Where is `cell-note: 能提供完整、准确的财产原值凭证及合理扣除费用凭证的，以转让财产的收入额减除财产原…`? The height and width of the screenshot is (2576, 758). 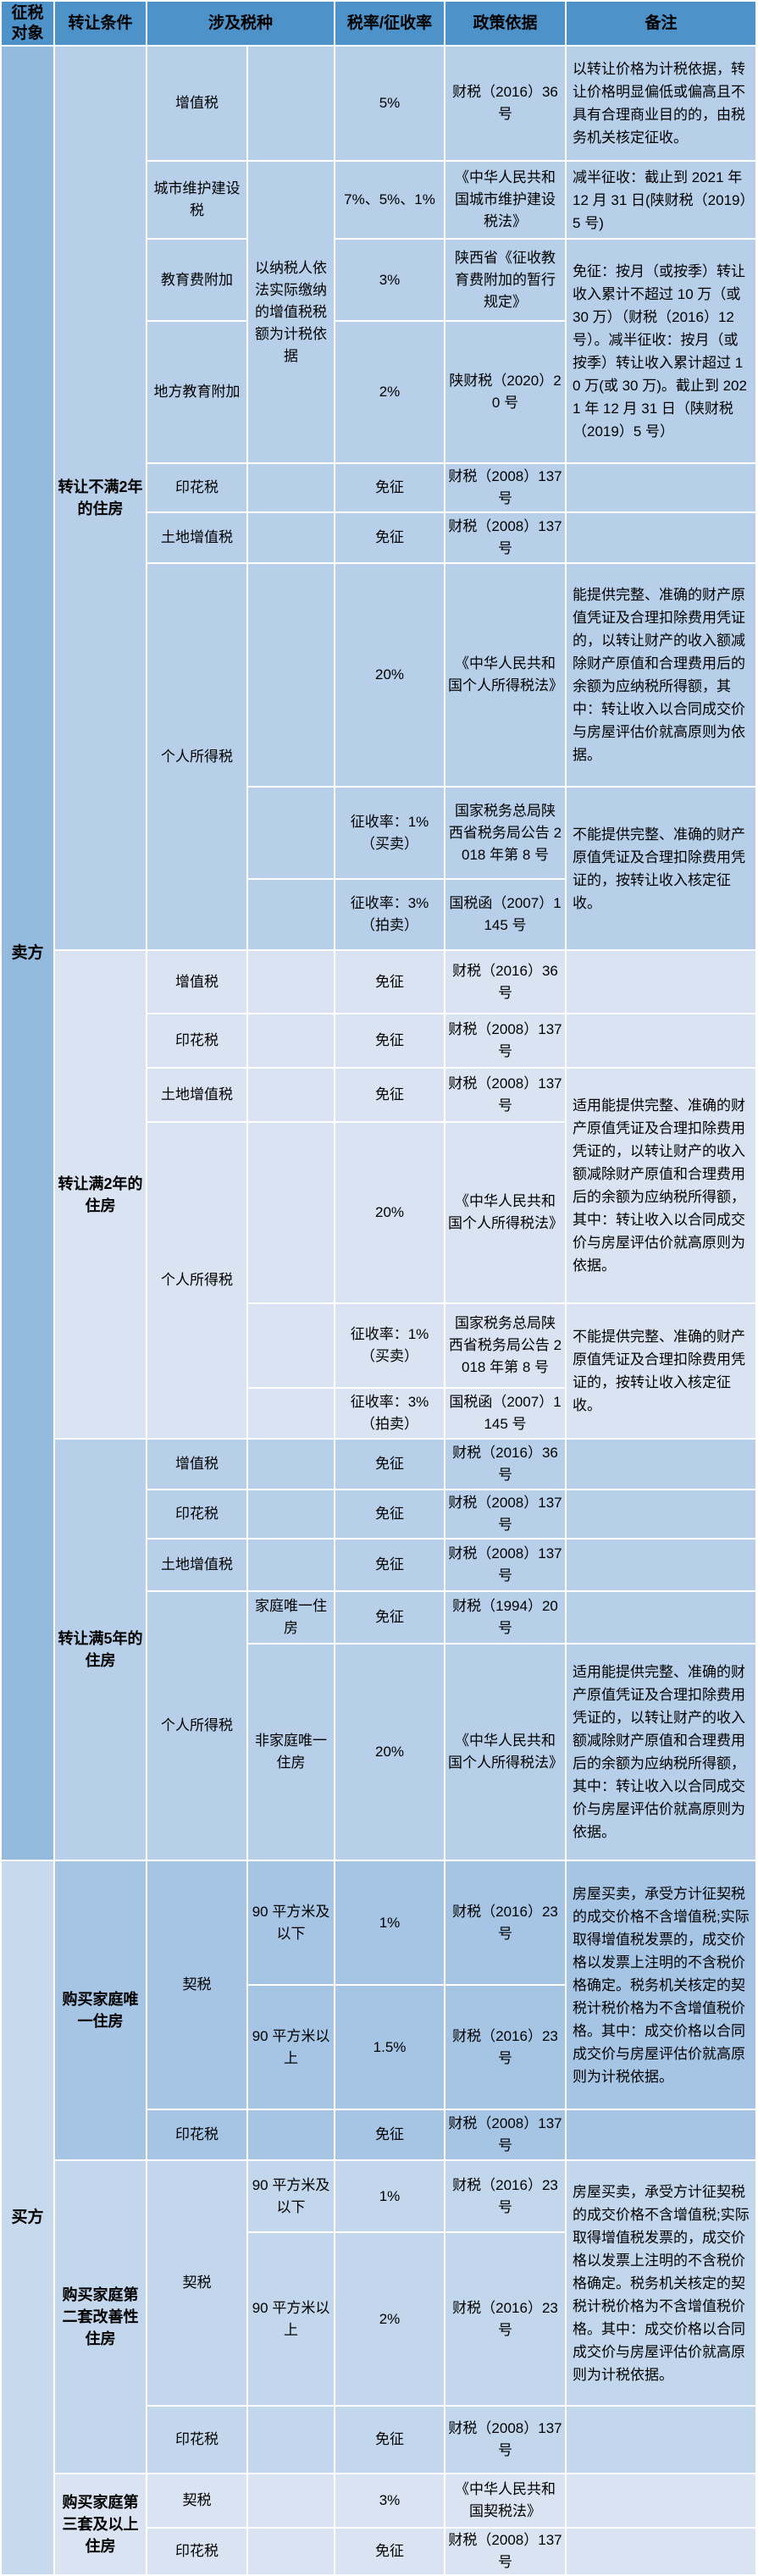
cell-note: 能提供完整、准确的财产原值凭证及合理扣除费用凭证的，以转让财产的收入额减除财产原… is located at coordinates (661, 675).